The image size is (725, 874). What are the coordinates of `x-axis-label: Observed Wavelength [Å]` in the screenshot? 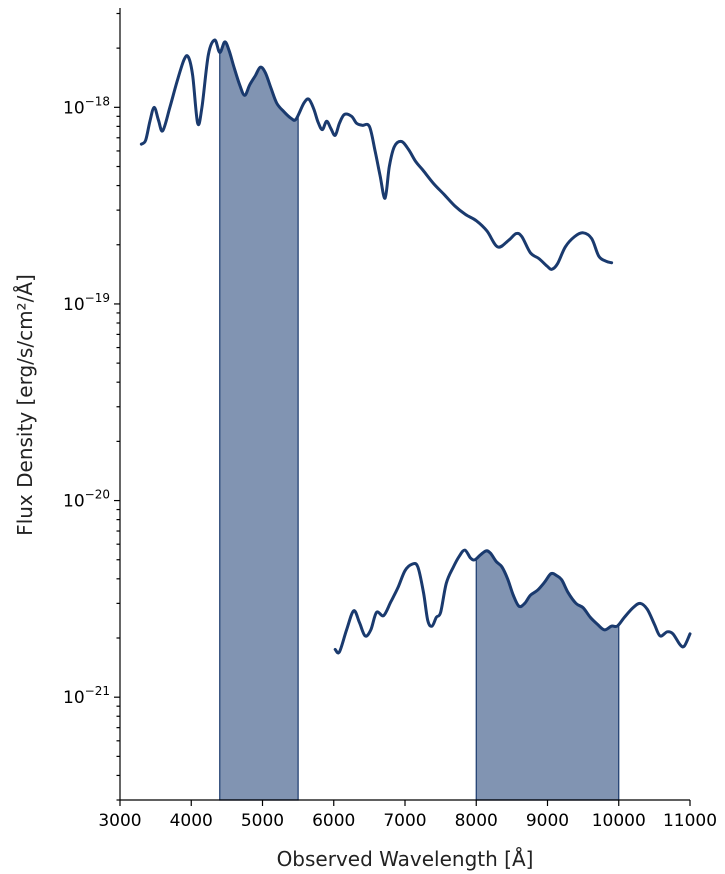 It's located at (405, 859).